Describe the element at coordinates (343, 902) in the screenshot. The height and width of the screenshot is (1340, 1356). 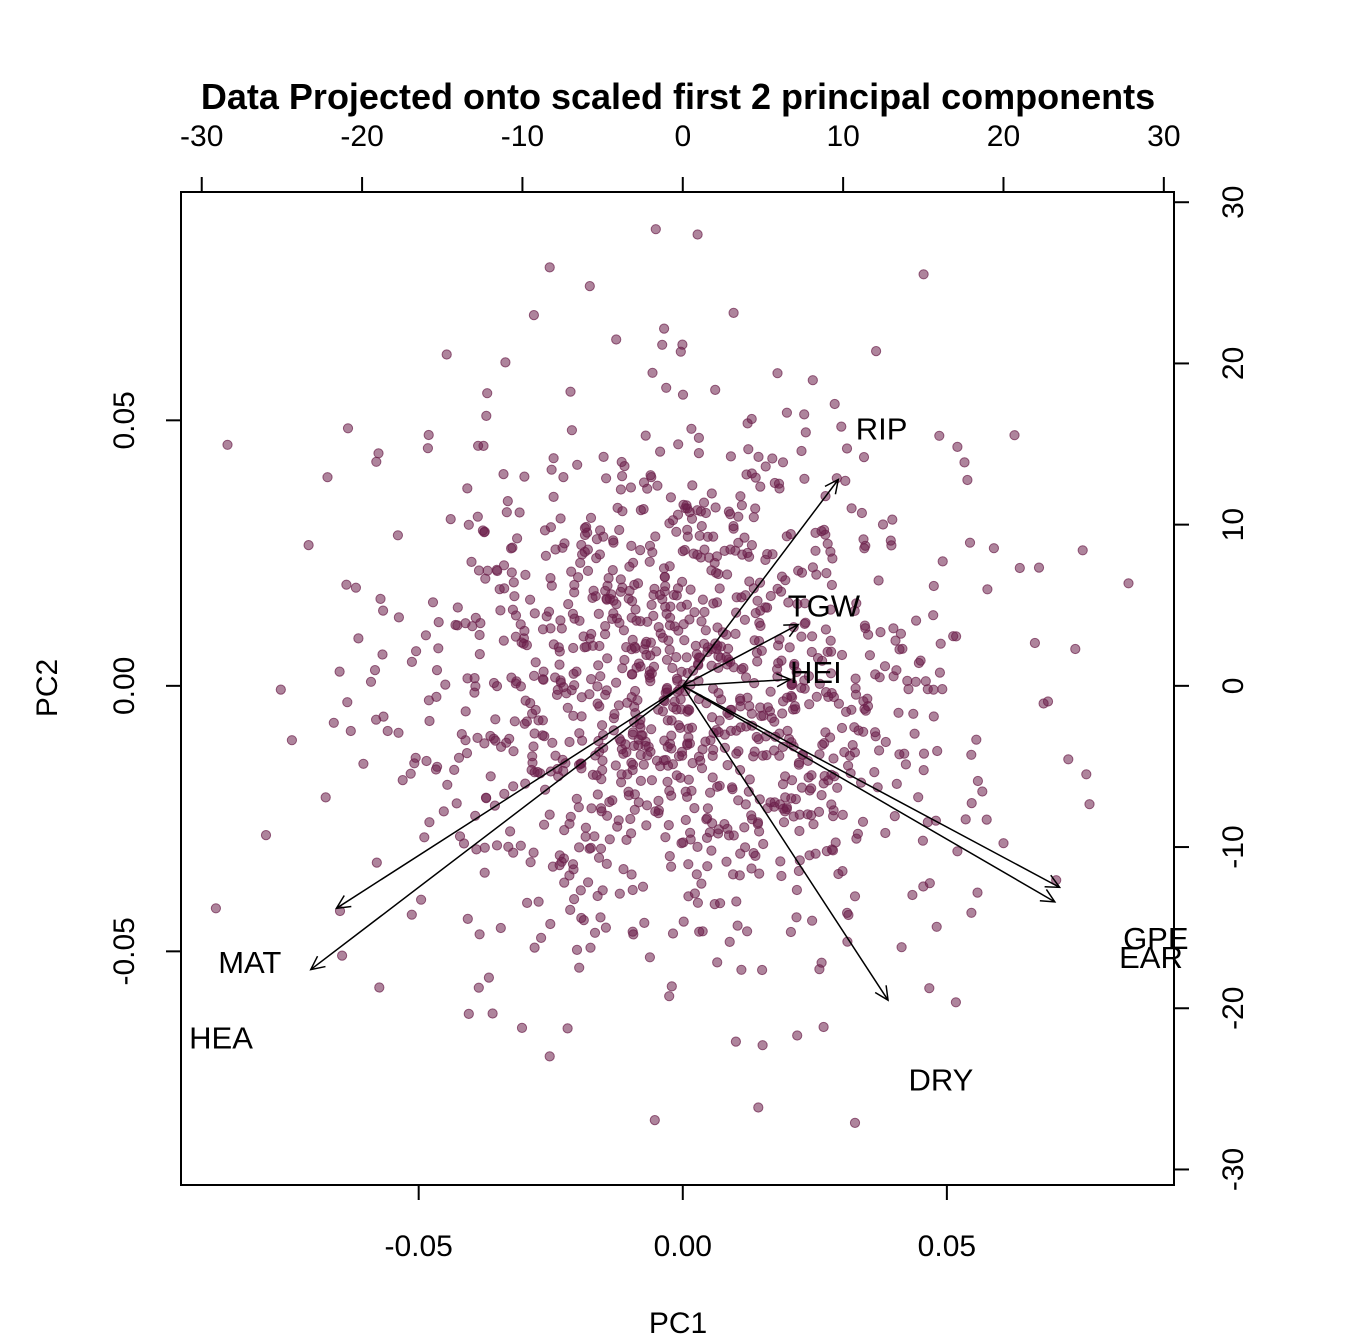
I see `arrow-head-mat` at that location.